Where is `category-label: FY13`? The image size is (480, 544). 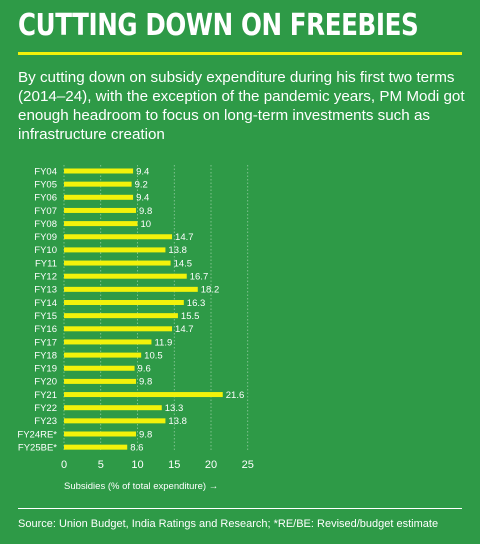
category-label: FY13 is located at coordinates (45, 290).